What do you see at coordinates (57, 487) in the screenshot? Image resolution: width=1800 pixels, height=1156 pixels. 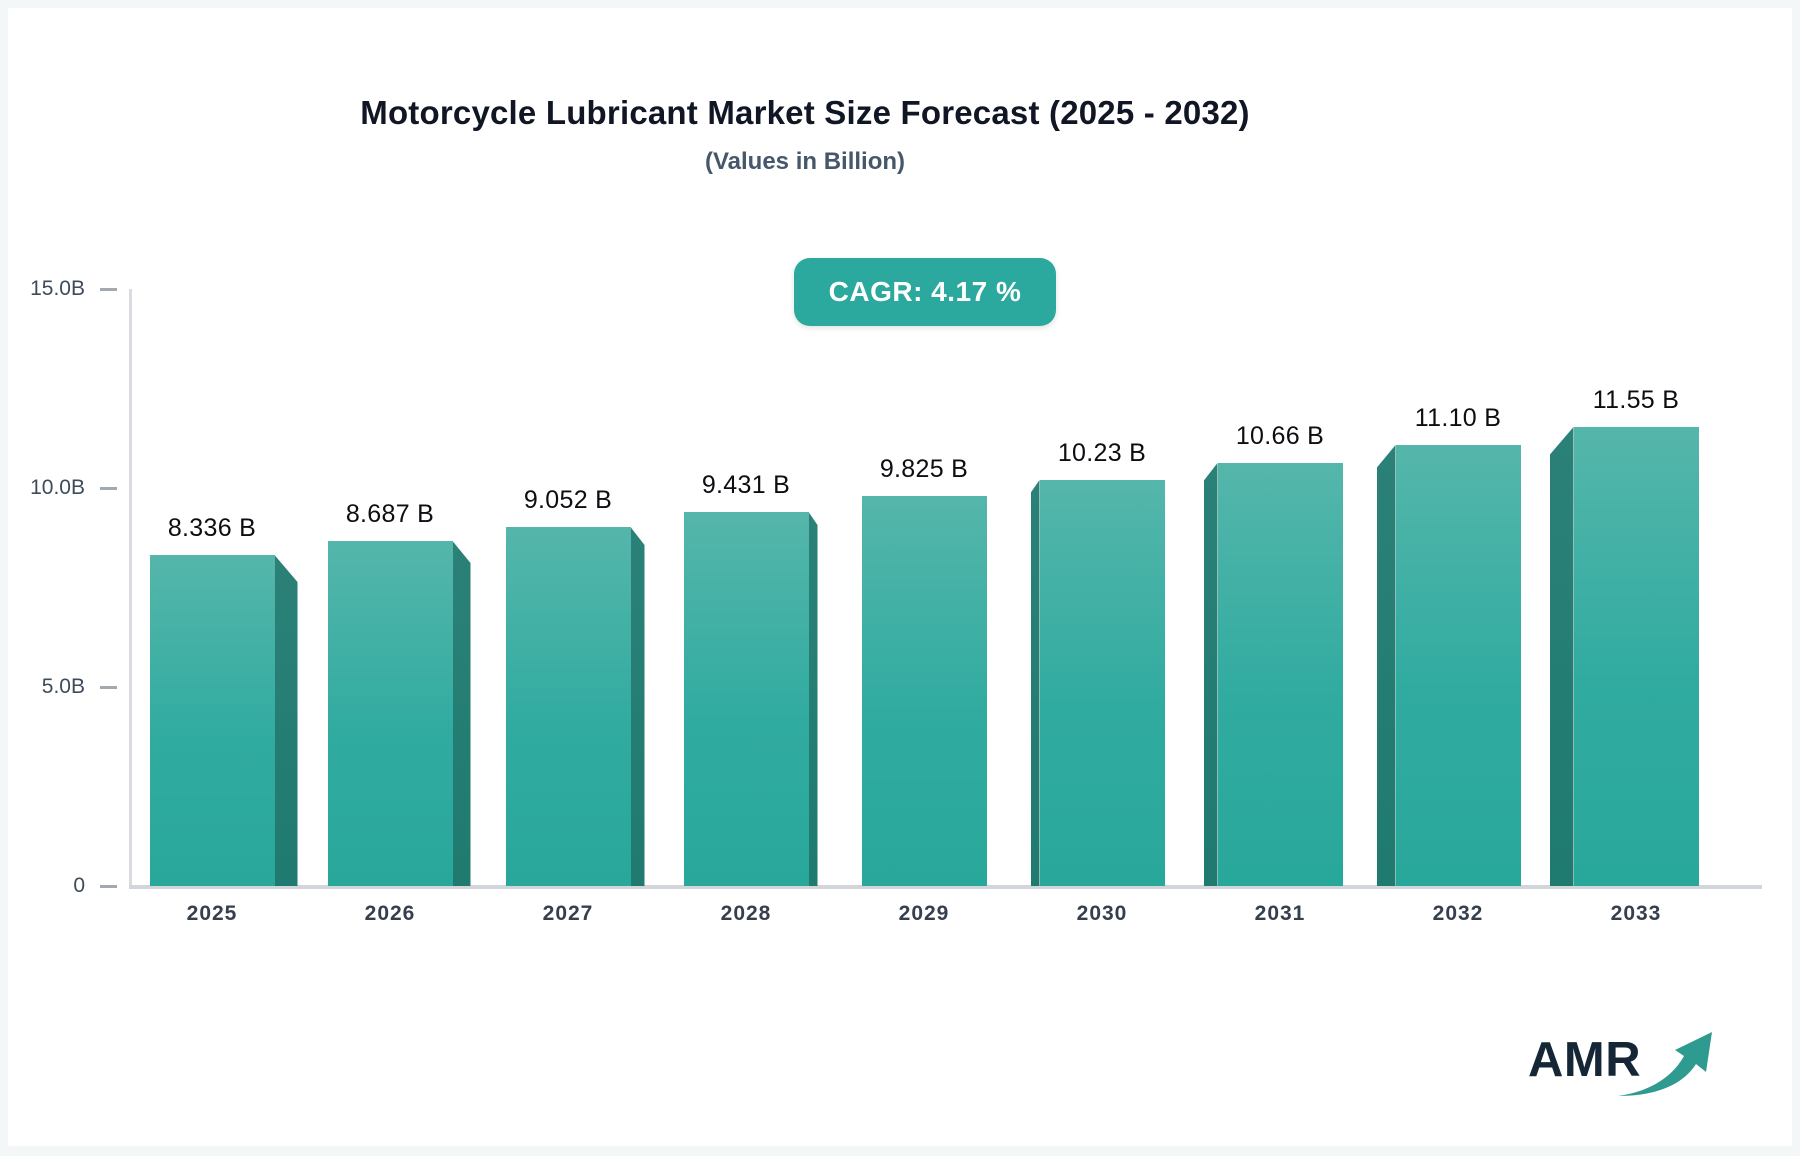 I see `y-tick-label: 10.0B` at bounding box center [57, 487].